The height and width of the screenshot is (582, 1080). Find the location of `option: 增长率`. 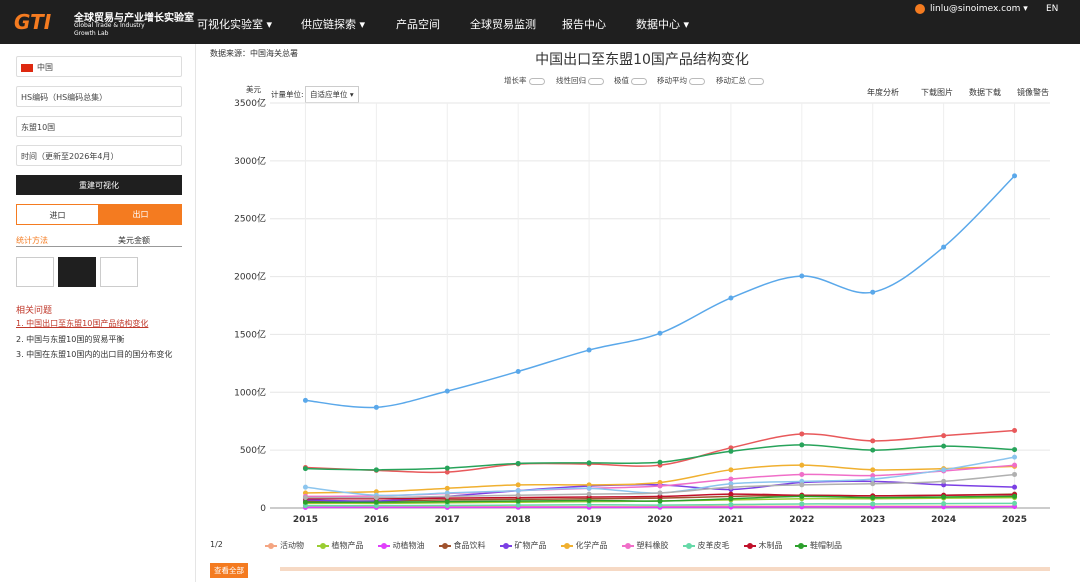

option: 增长率 is located at coordinates (524, 80).